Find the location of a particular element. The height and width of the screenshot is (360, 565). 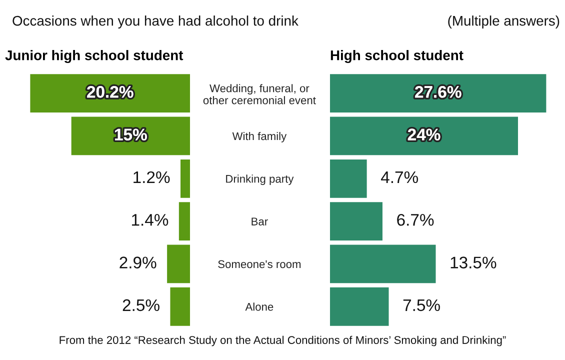

data-label: 20.2% is located at coordinates (110, 92).